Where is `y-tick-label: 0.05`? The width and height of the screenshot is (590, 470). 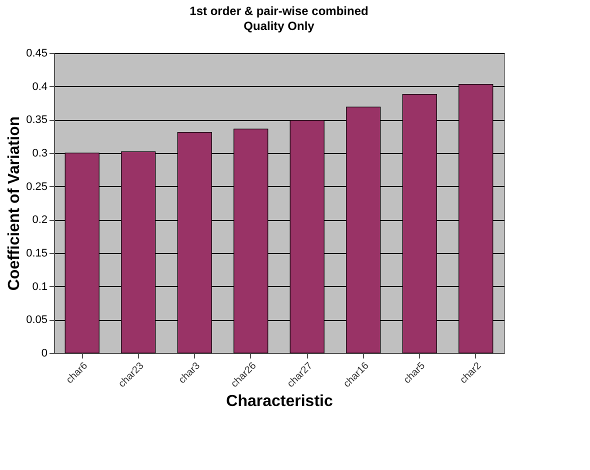 y-tick-label: 0.05 is located at coordinates (37, 320).